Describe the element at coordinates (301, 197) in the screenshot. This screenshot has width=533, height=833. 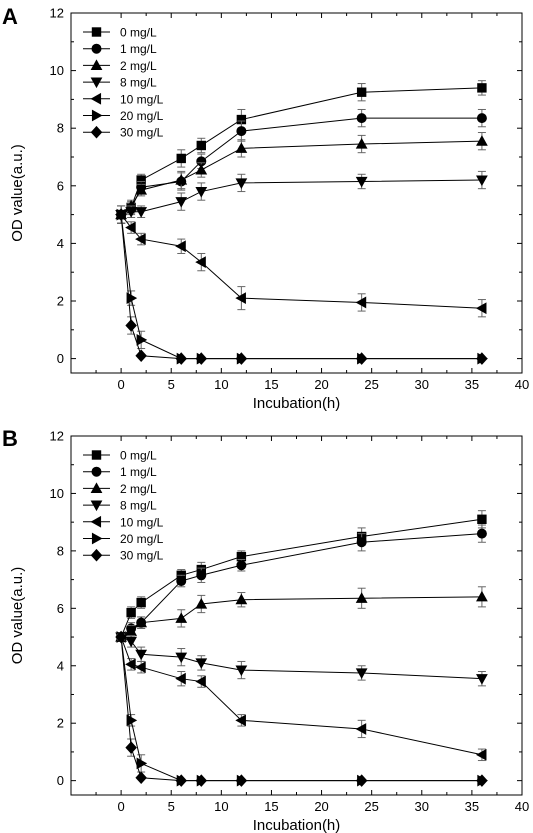
I see `series-8-mg-per-L` at that location.